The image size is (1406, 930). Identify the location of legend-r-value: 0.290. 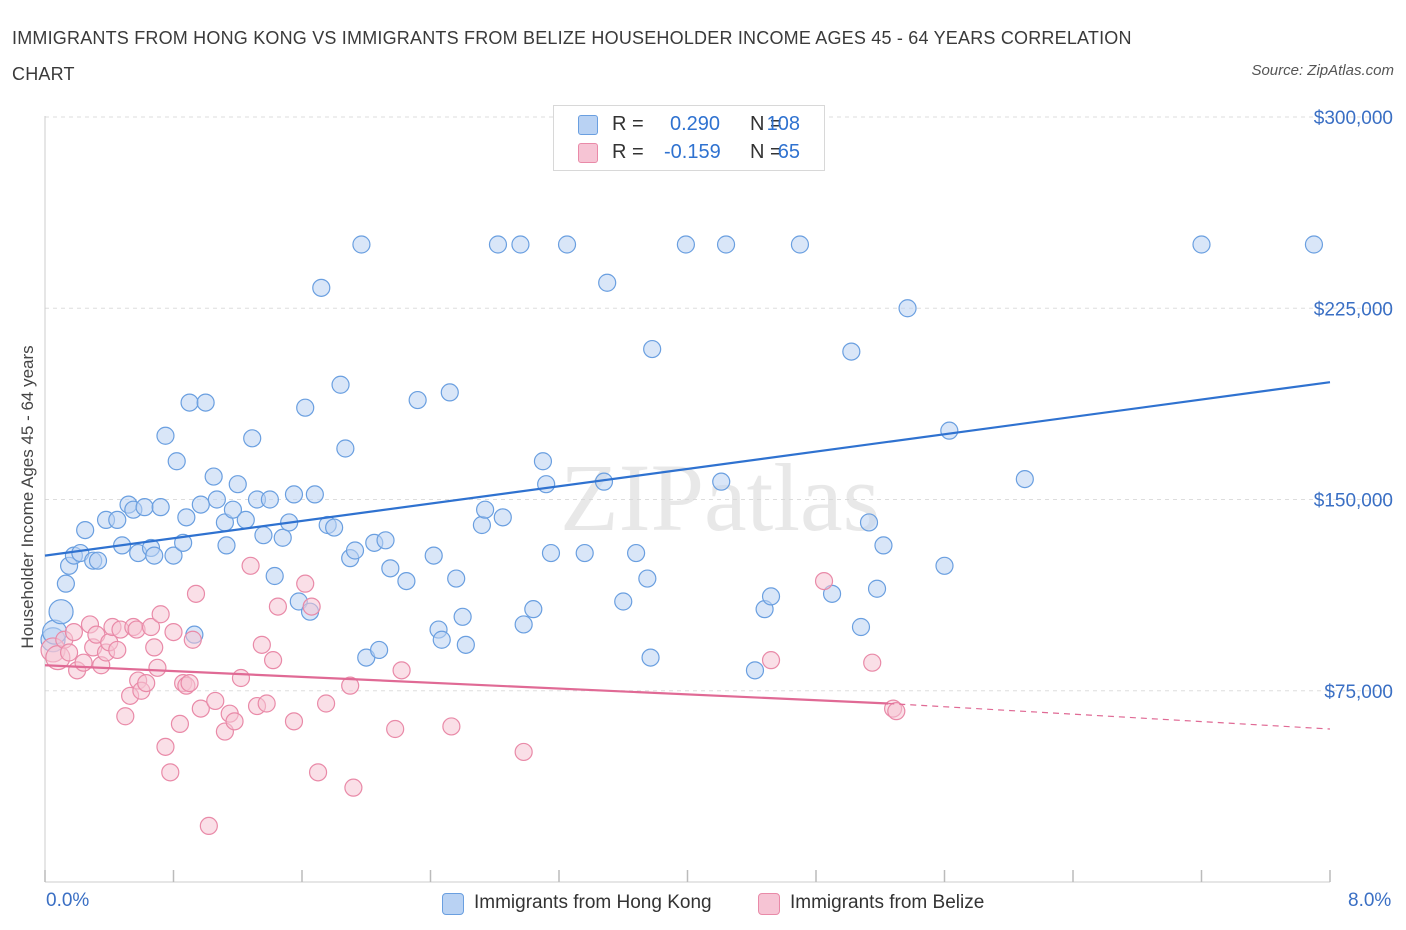
(695, 124).